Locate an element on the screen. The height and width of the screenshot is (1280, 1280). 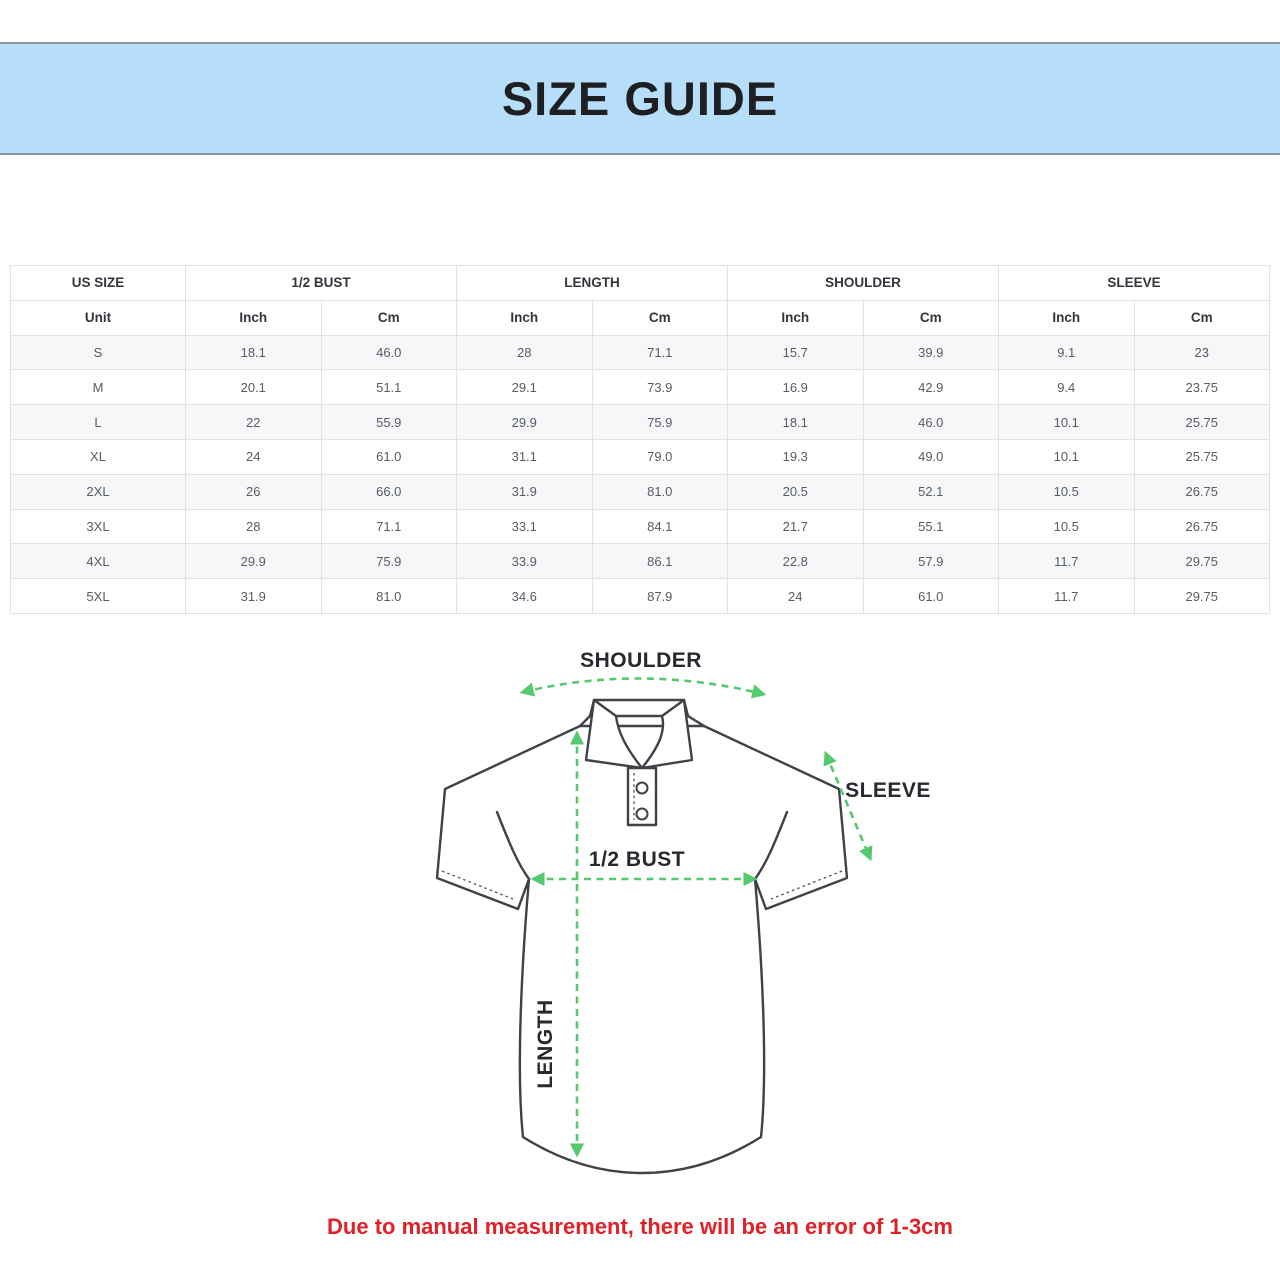
measurement-cell: 23 is located at coordinates (1201, 352).